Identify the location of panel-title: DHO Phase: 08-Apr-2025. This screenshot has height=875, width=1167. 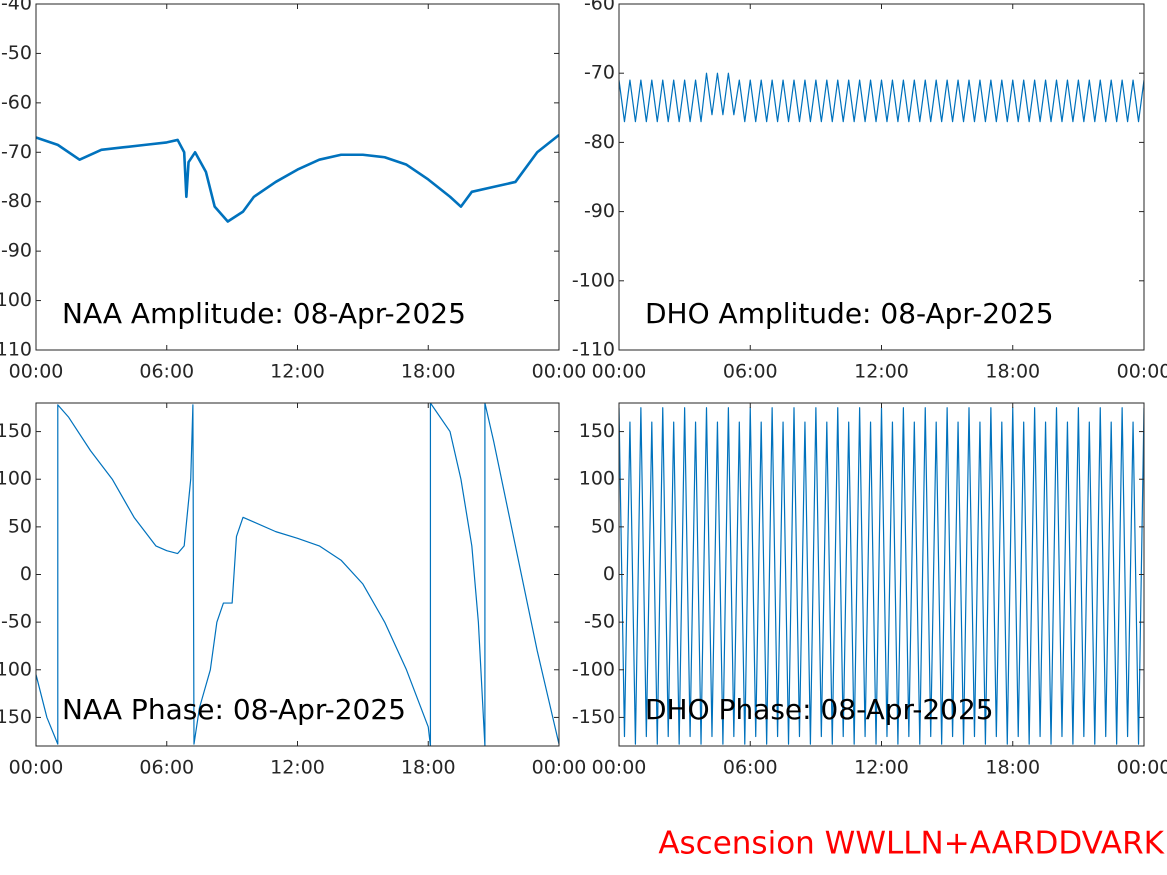
(819, 709).